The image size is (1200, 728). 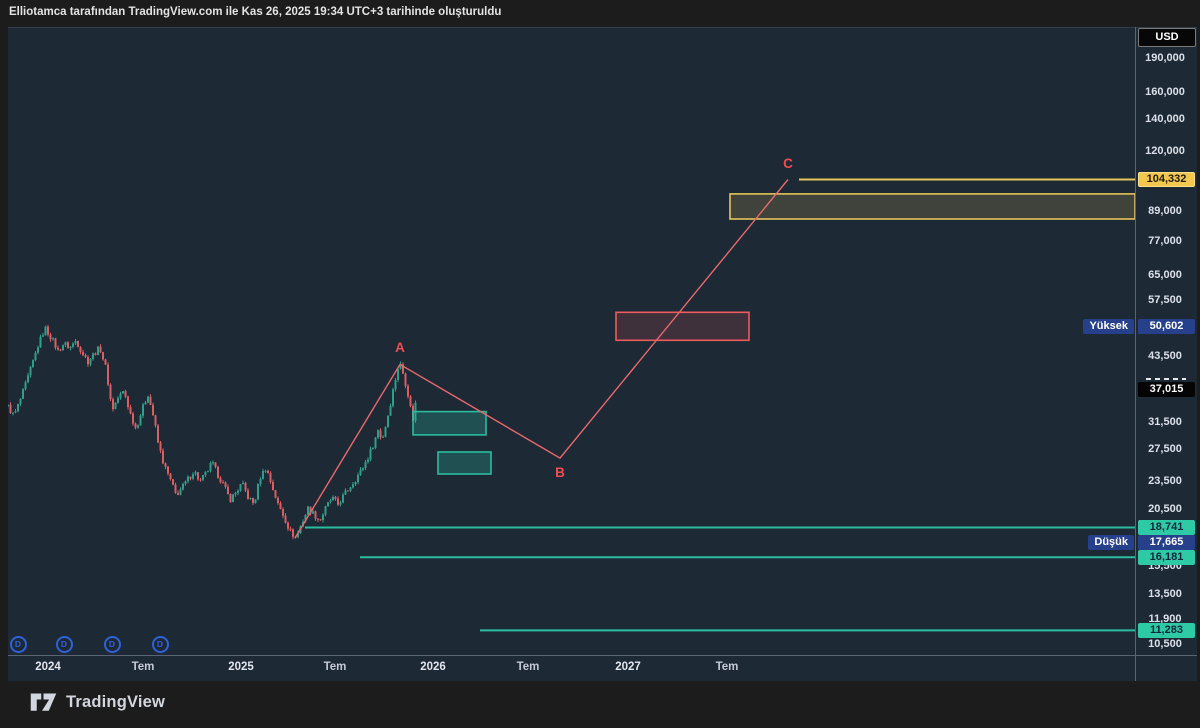 I want to click on covered-tick-dashes, so click(x=1166, y=379).